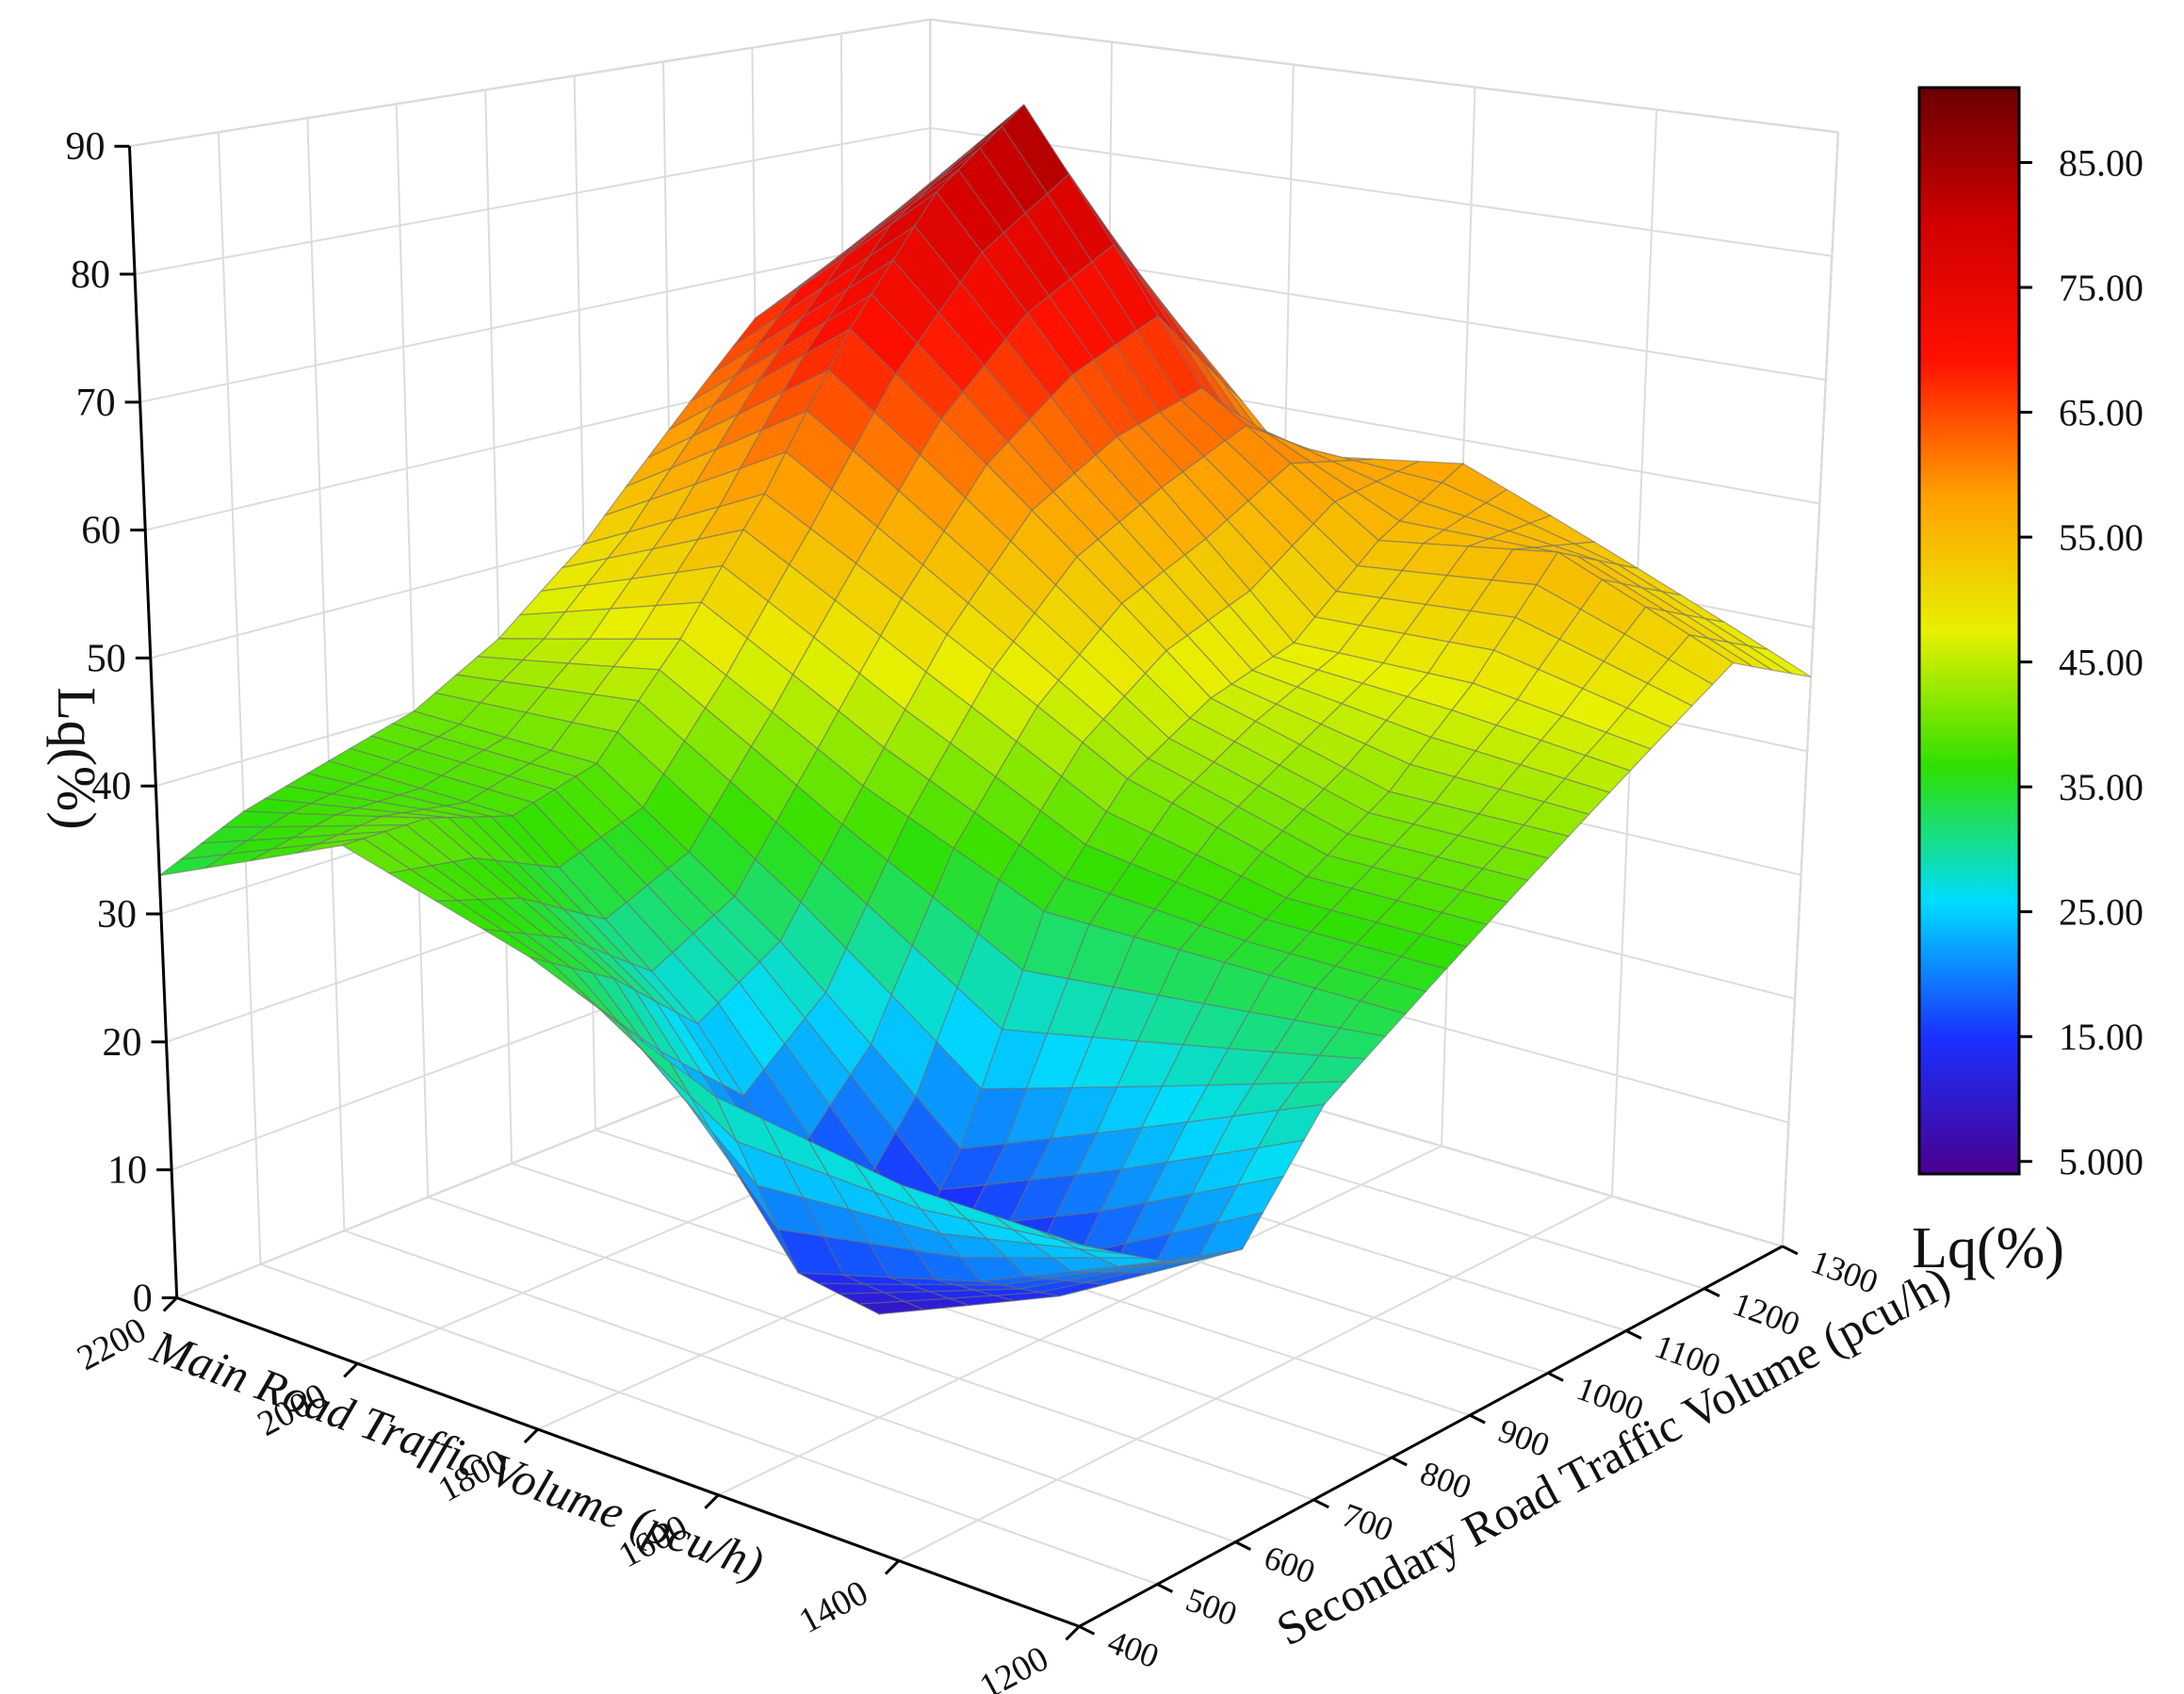 The height and width of the screenshot is (1694, 2184). I want to click on y-tick-label: 600, so click(1290, 1565).